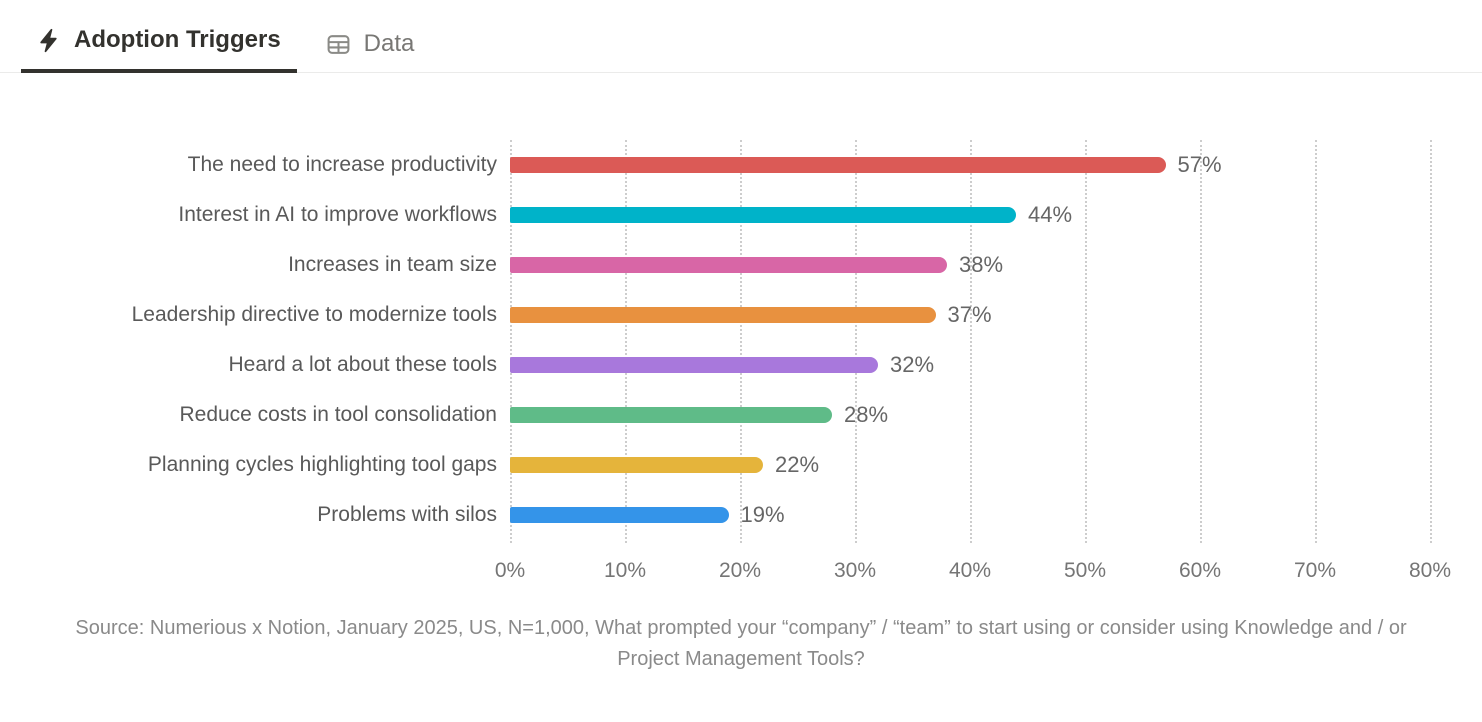 Image resolution: width=1482 pixels, height=722 pixels. What do you see at coordinates (797, 464) in the screenshot?
I see `bar-value-label: 22%` at bounding box center [797, 464].